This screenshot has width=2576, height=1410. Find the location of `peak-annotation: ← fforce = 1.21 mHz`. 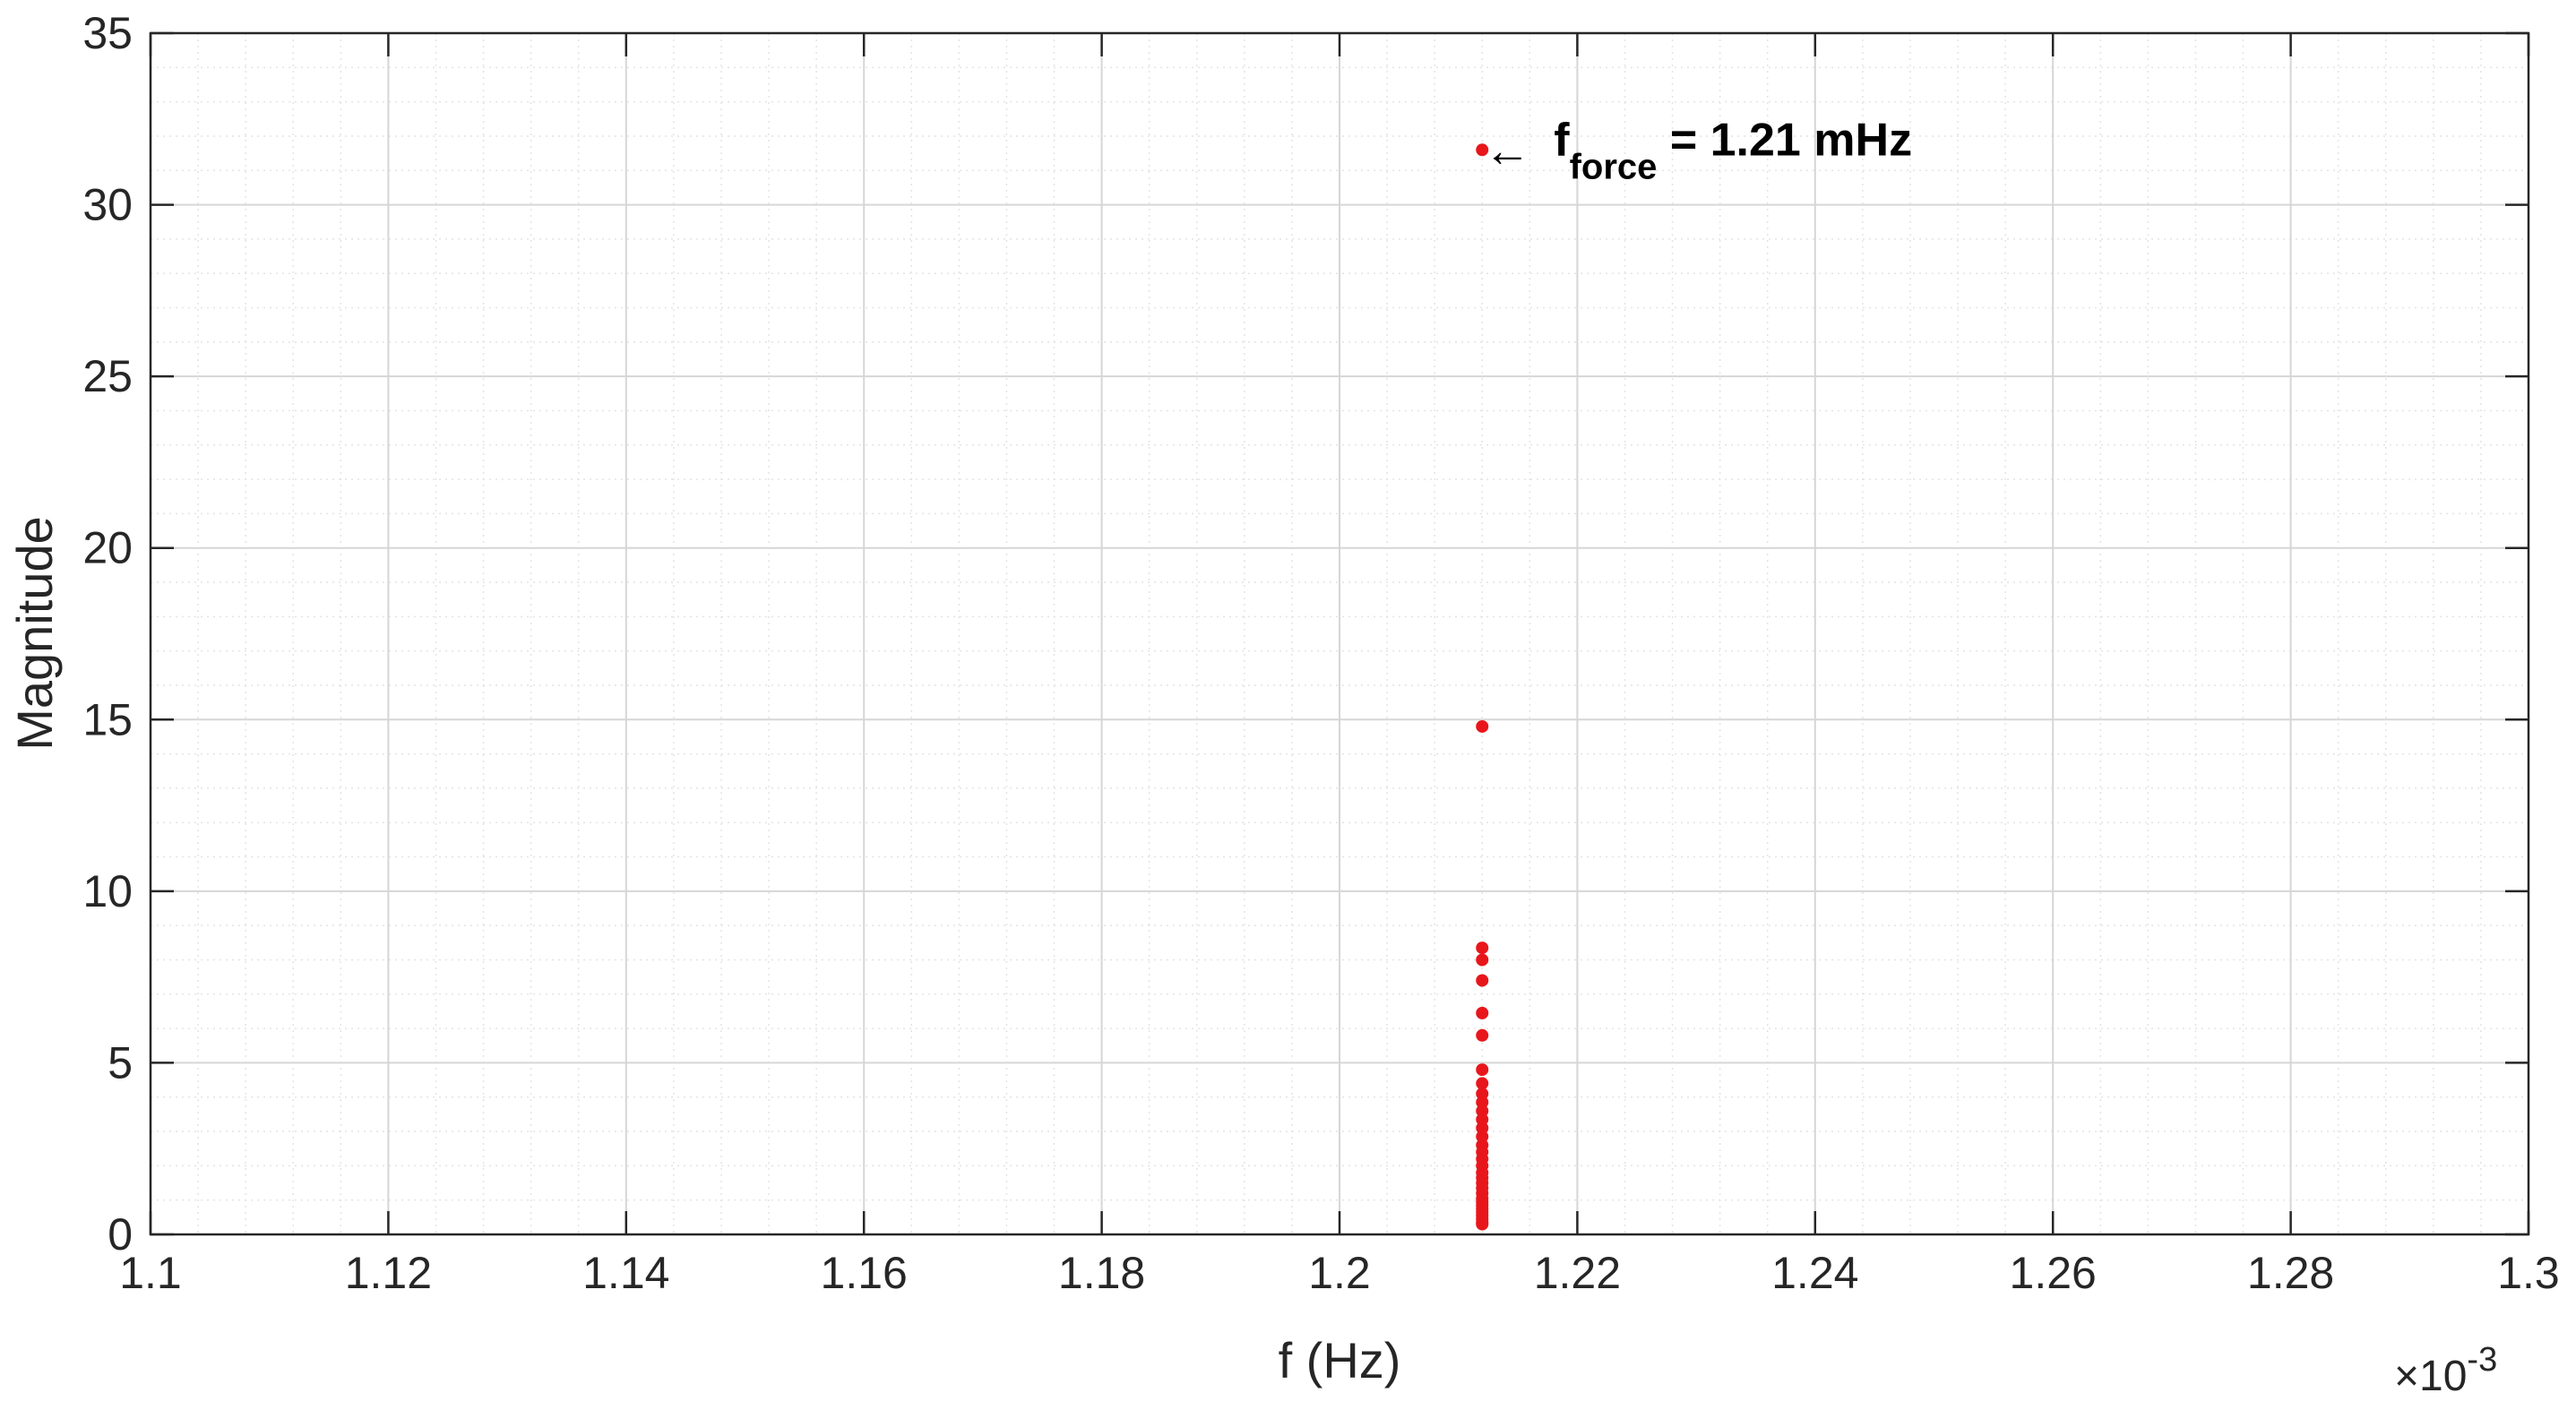

peak-annotation: ← fforce = 1.21 mHz is located at coordinates (1698, 150).